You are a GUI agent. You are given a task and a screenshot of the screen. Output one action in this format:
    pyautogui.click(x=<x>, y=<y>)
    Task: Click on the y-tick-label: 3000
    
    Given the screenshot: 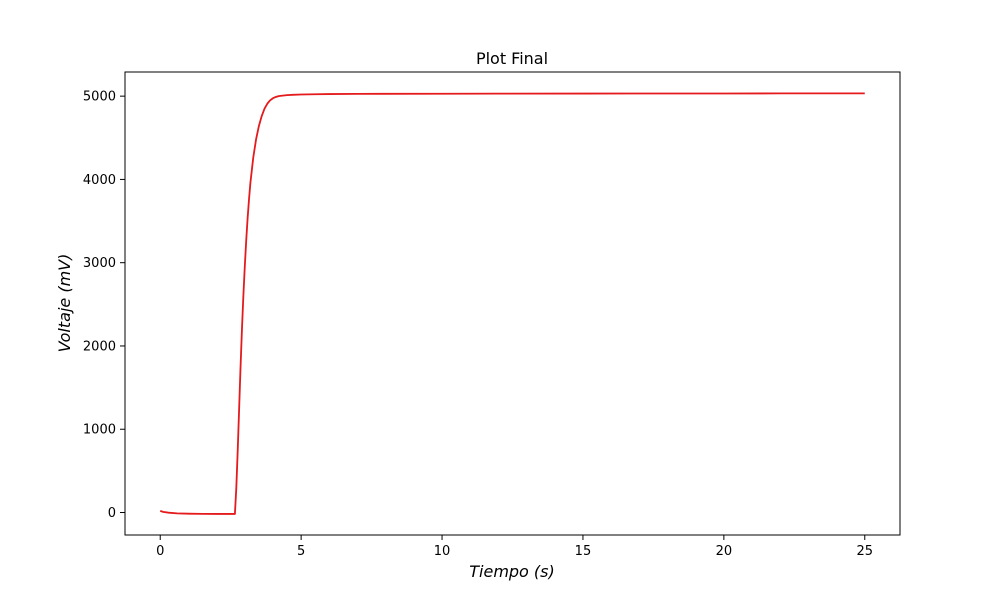 What is the action you would take?
    pyautogui.click(x=99, y=263)
    